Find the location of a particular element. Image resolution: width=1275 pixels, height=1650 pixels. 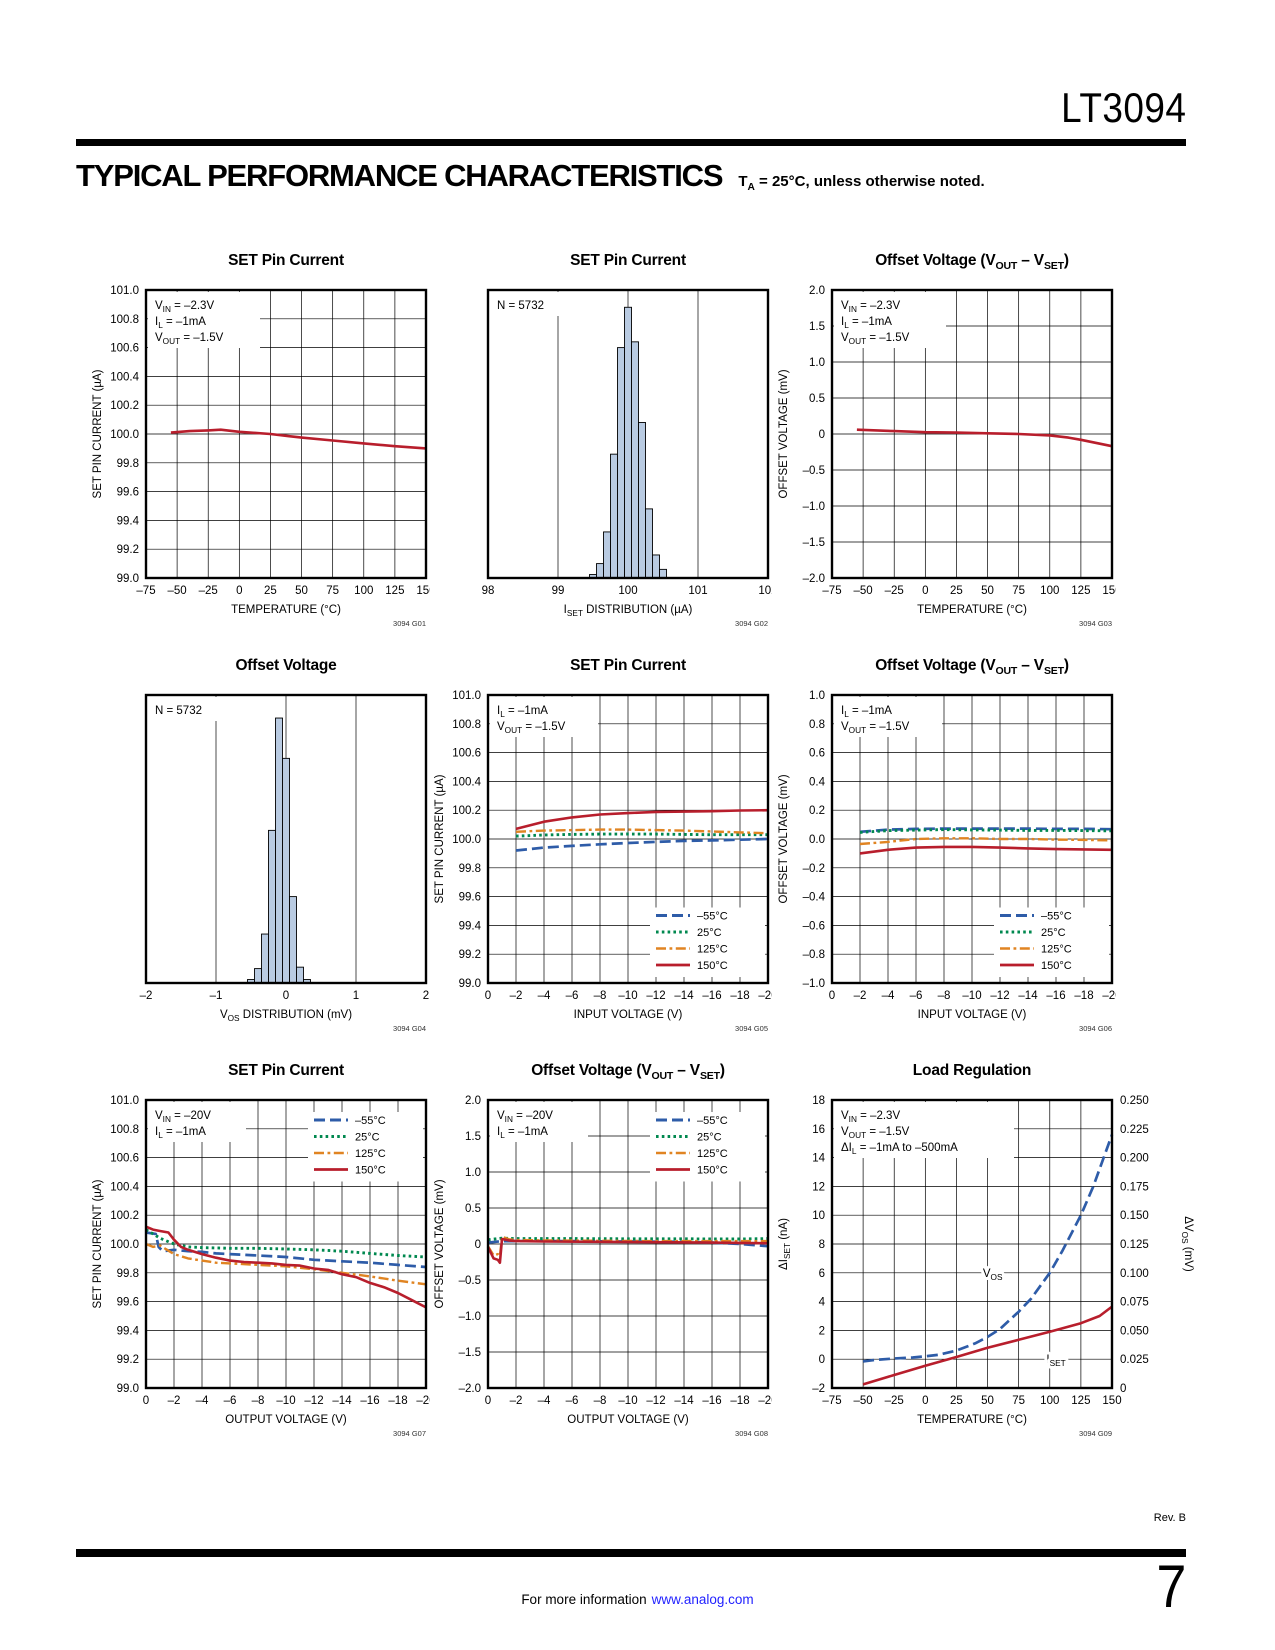

svg-text: 99.8 is located at coordinates (470, 869).